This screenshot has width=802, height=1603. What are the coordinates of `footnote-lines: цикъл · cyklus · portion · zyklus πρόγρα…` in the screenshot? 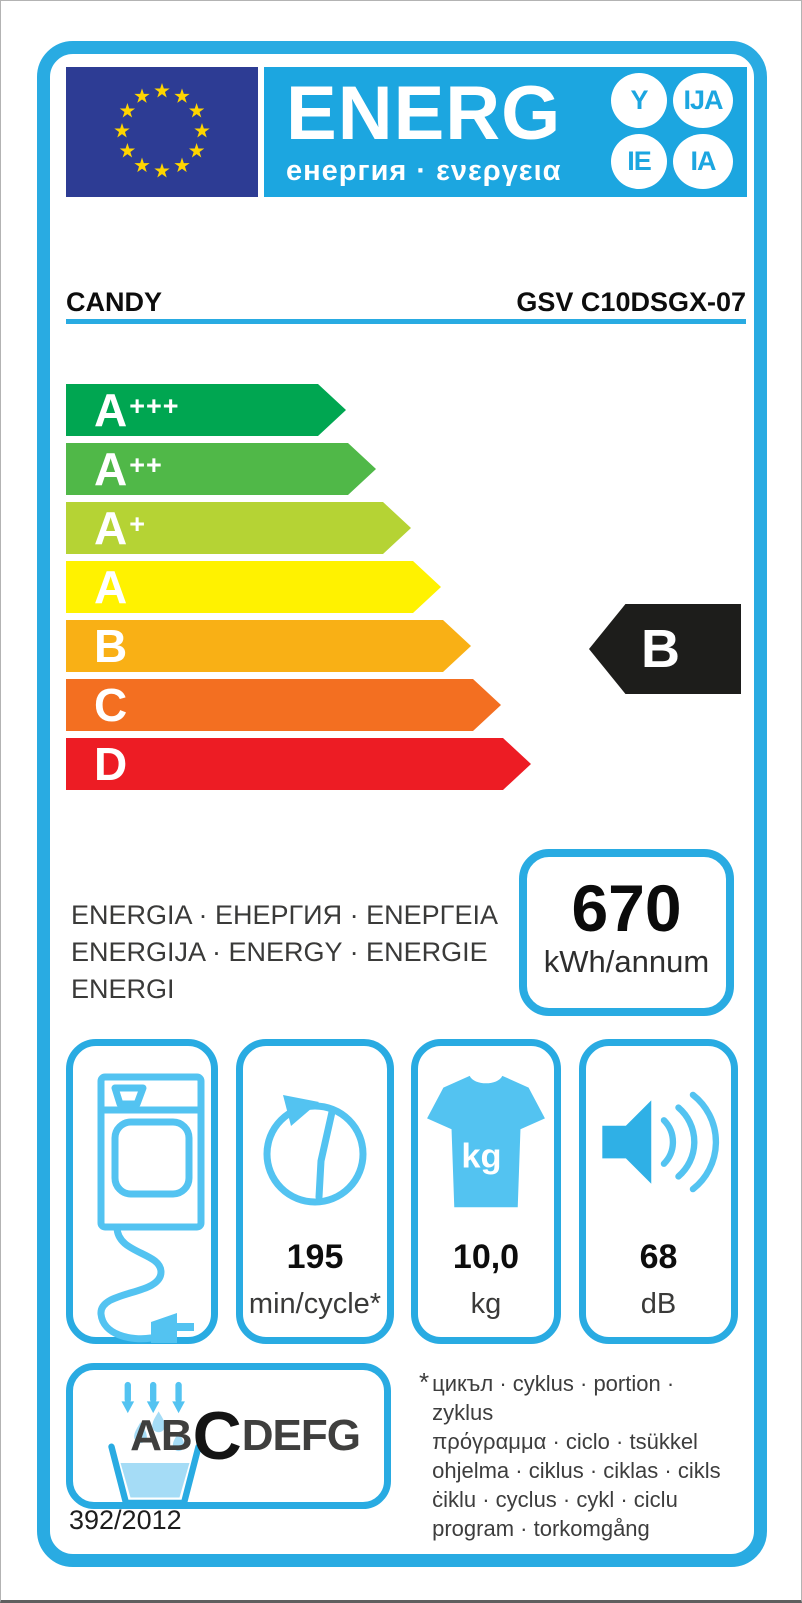 It's located at (580, 1456).